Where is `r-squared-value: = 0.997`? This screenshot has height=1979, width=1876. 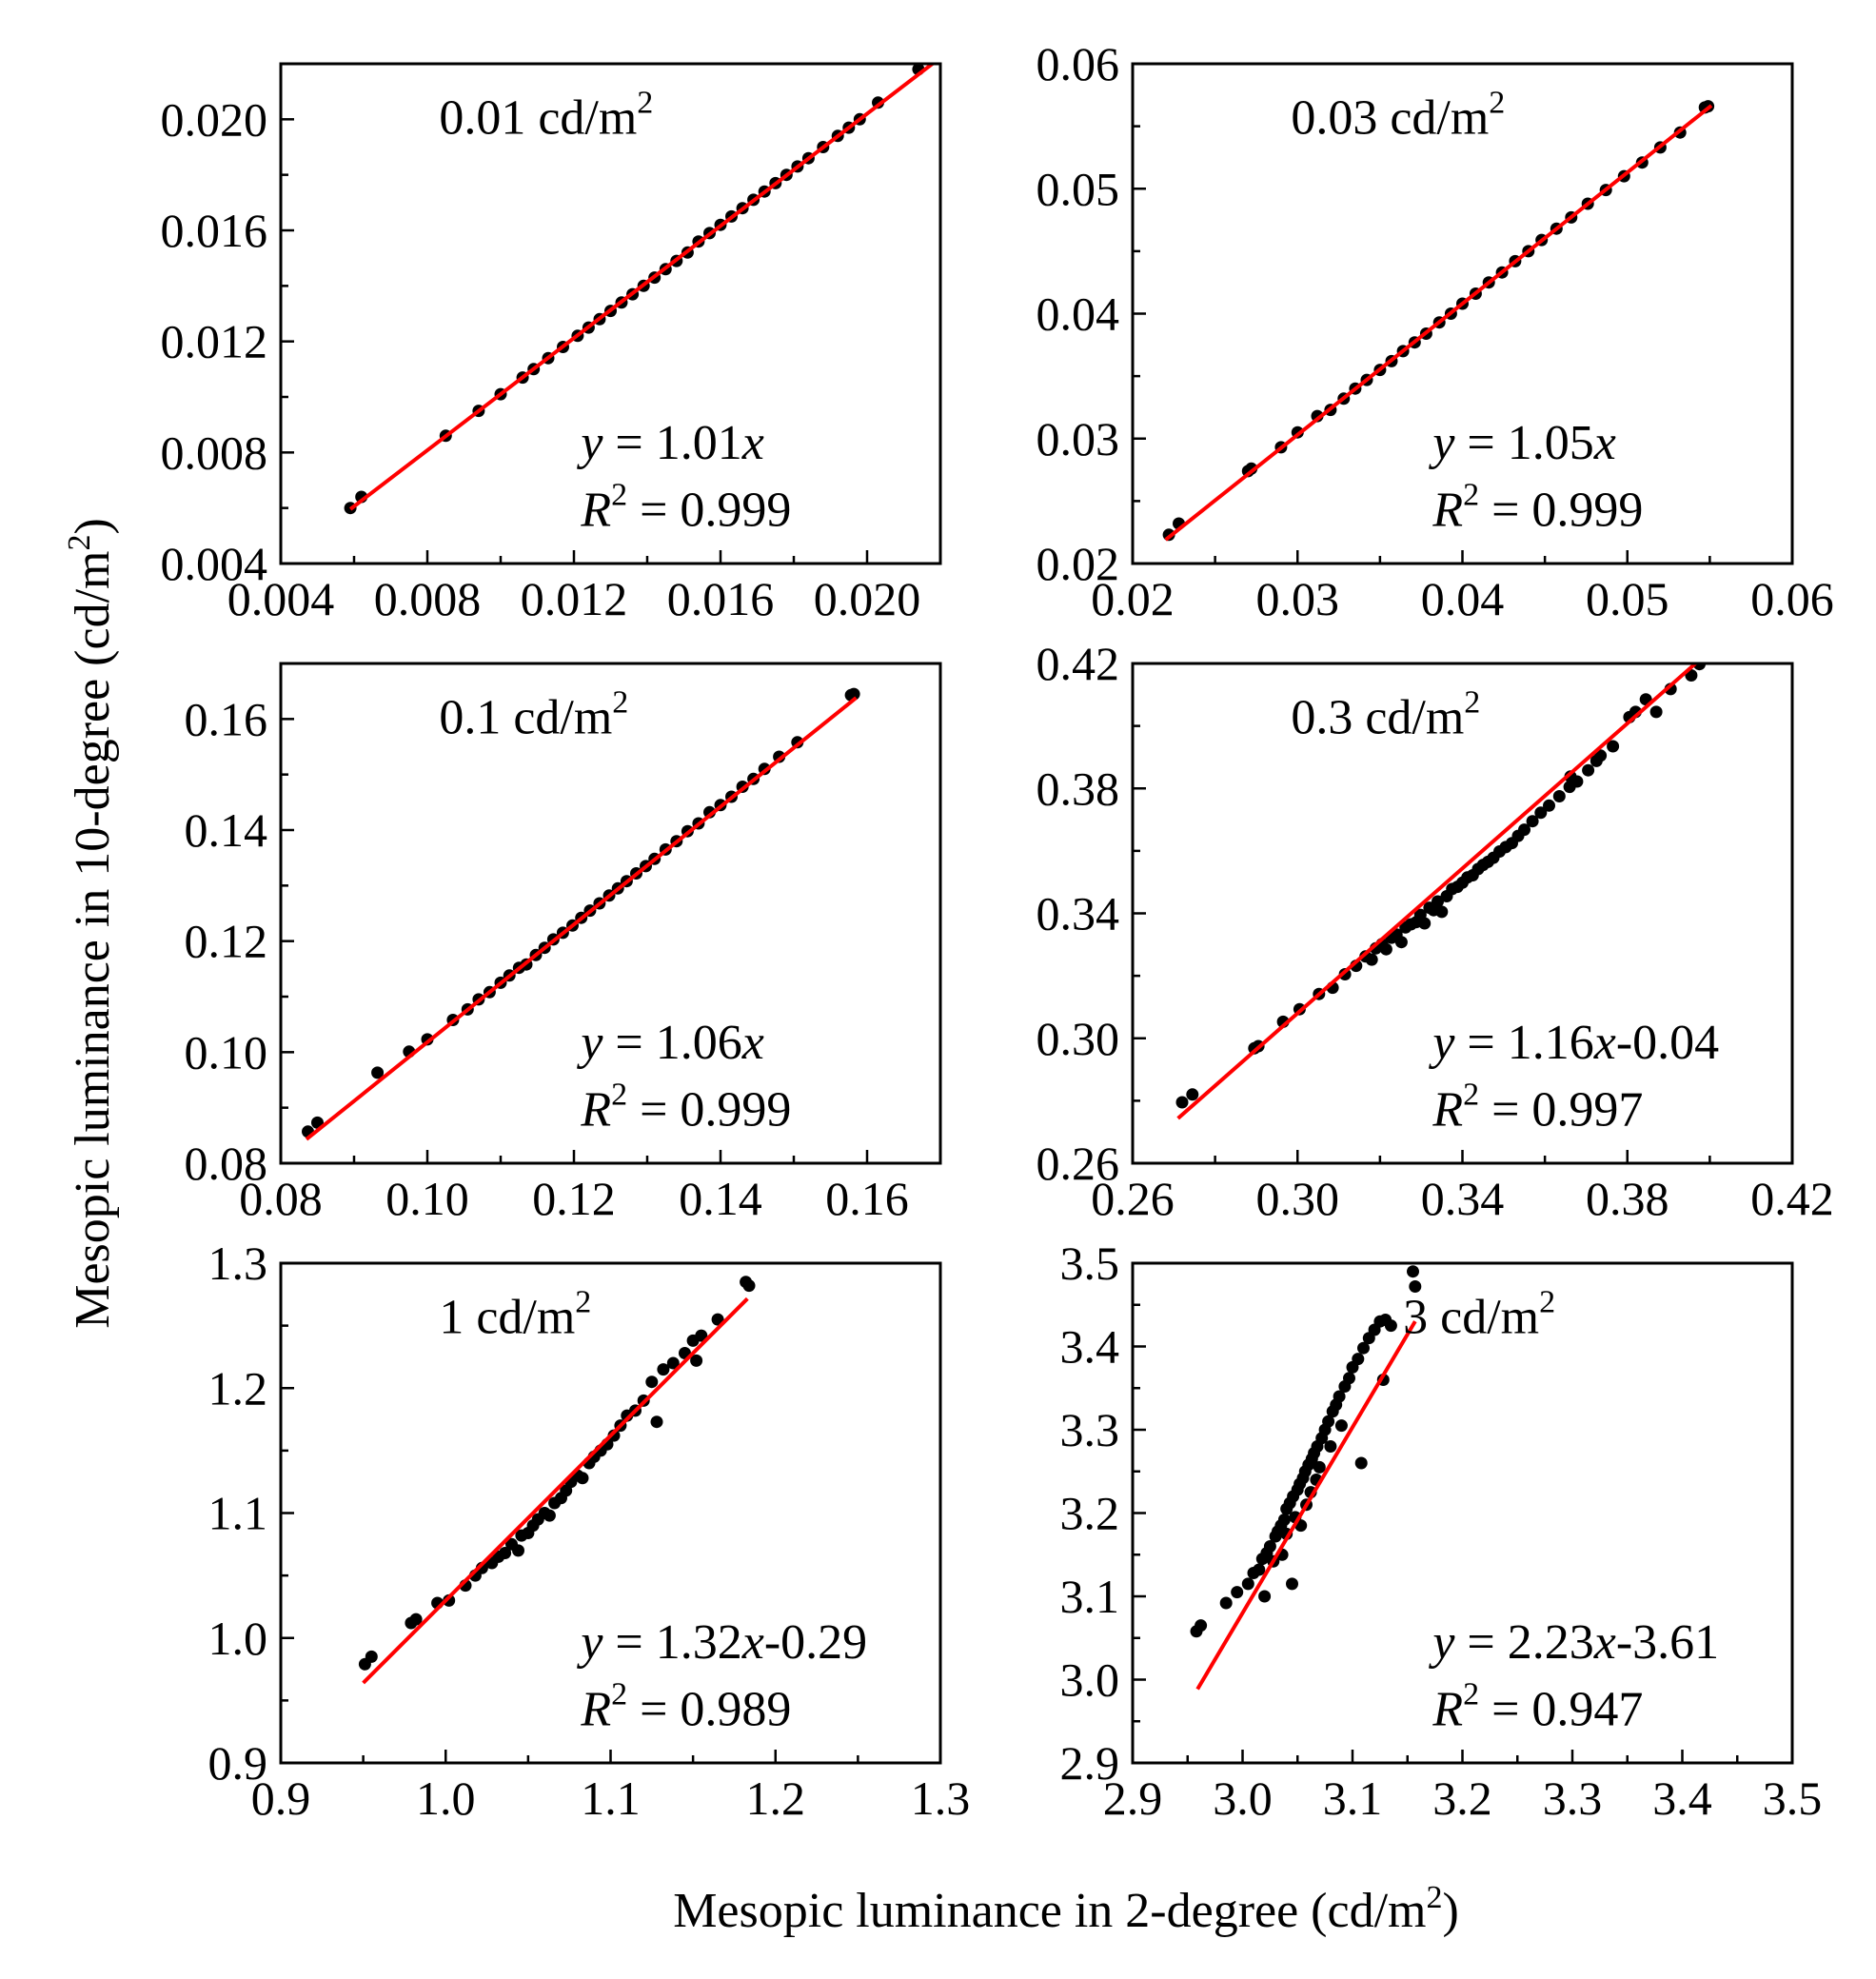
r-squared-value: = 0.997 is located at coordinates (1561, 1110).